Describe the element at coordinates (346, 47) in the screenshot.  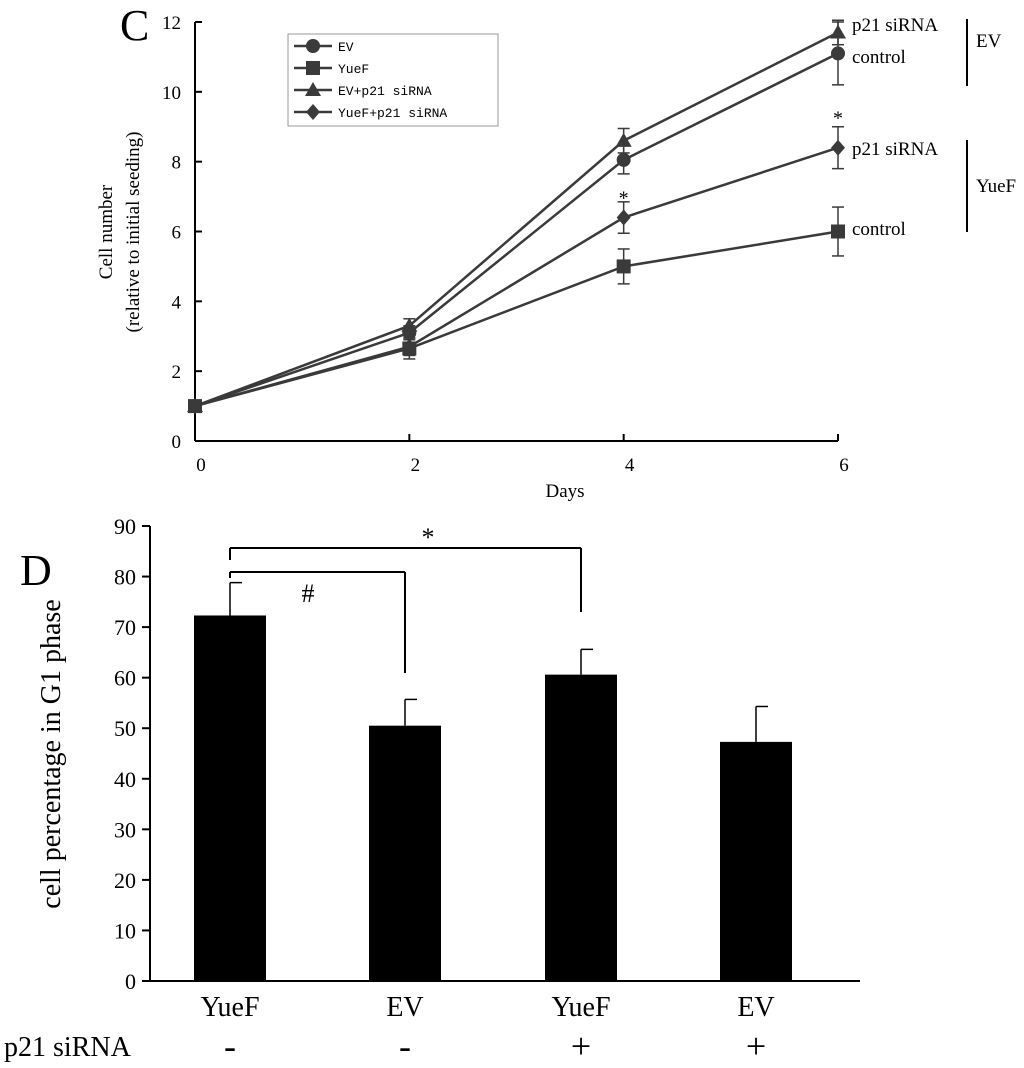
I see `c-legend-label: EV` at that location.